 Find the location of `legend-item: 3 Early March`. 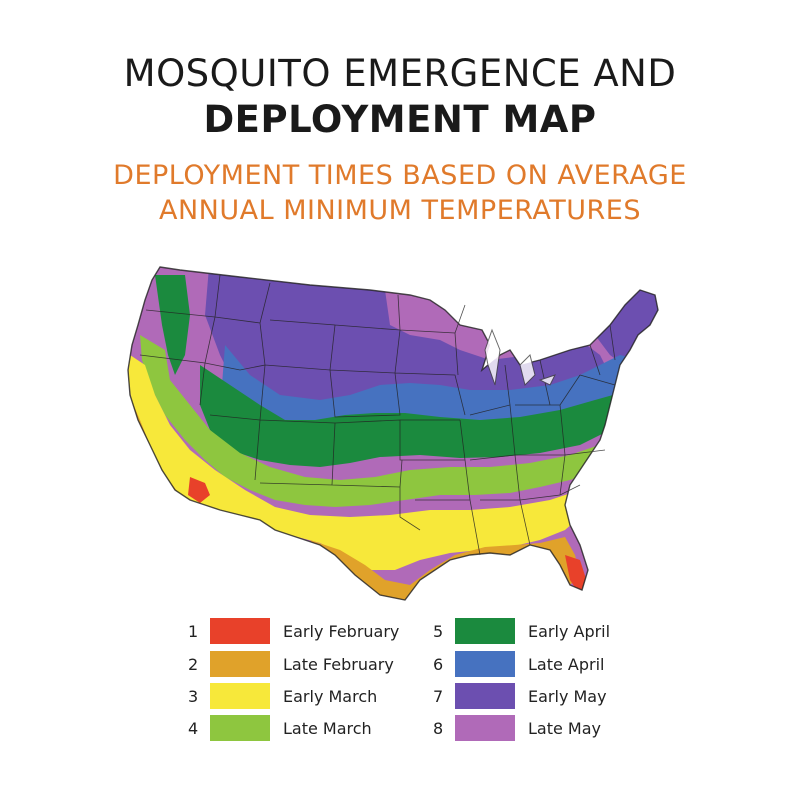

legend-item: 3 Early March is located at coordinates (303, 697).